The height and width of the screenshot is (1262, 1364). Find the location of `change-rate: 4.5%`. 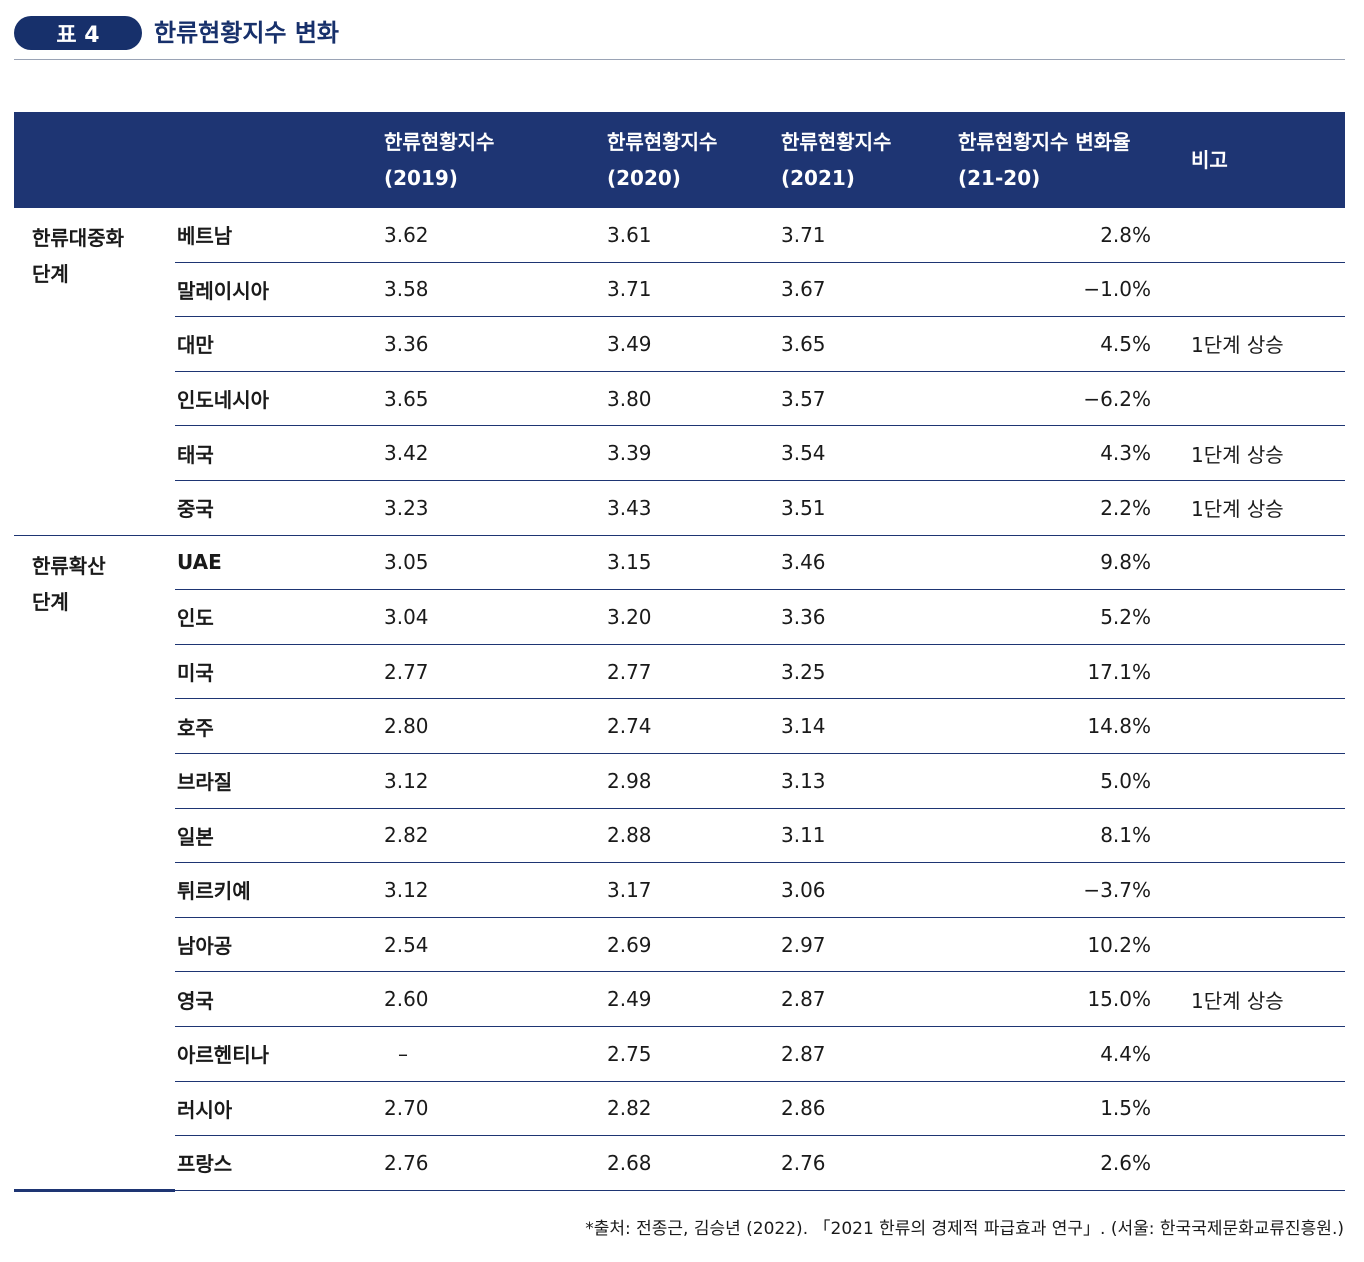

change-rate: 4.5% is located at coordinates (1061, 344).